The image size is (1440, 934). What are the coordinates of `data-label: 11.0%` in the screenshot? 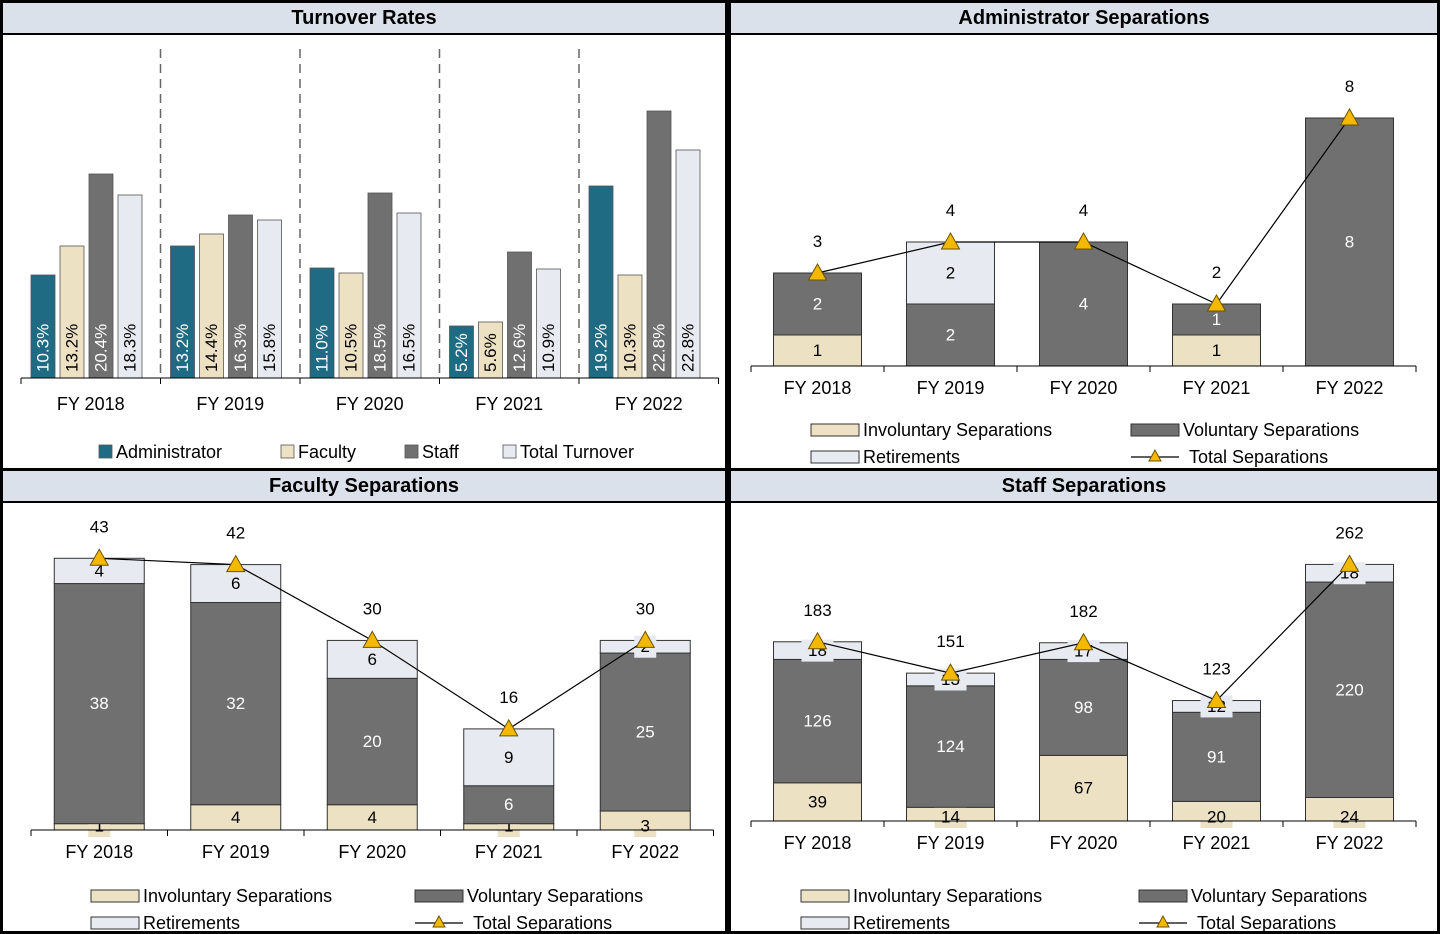 It's located at (322, 348).